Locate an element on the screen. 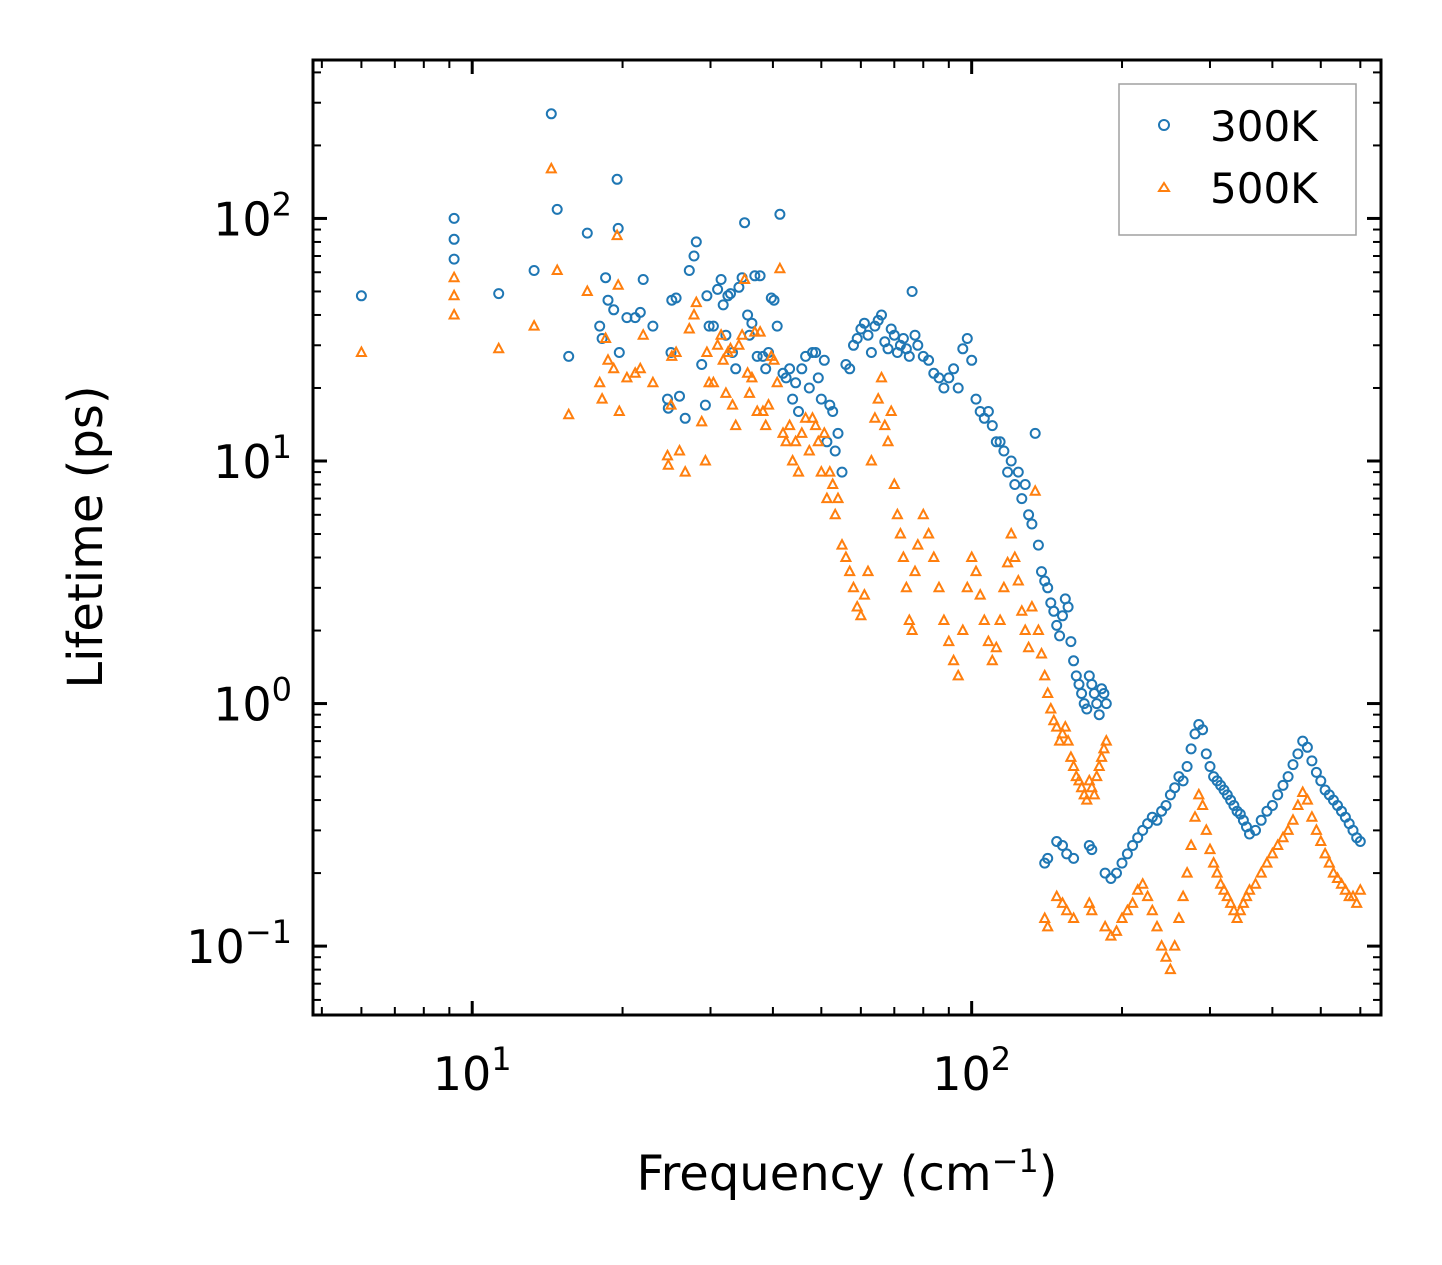  y-axis-title: Lifetime (ps) is located at coordinates (86, 536).